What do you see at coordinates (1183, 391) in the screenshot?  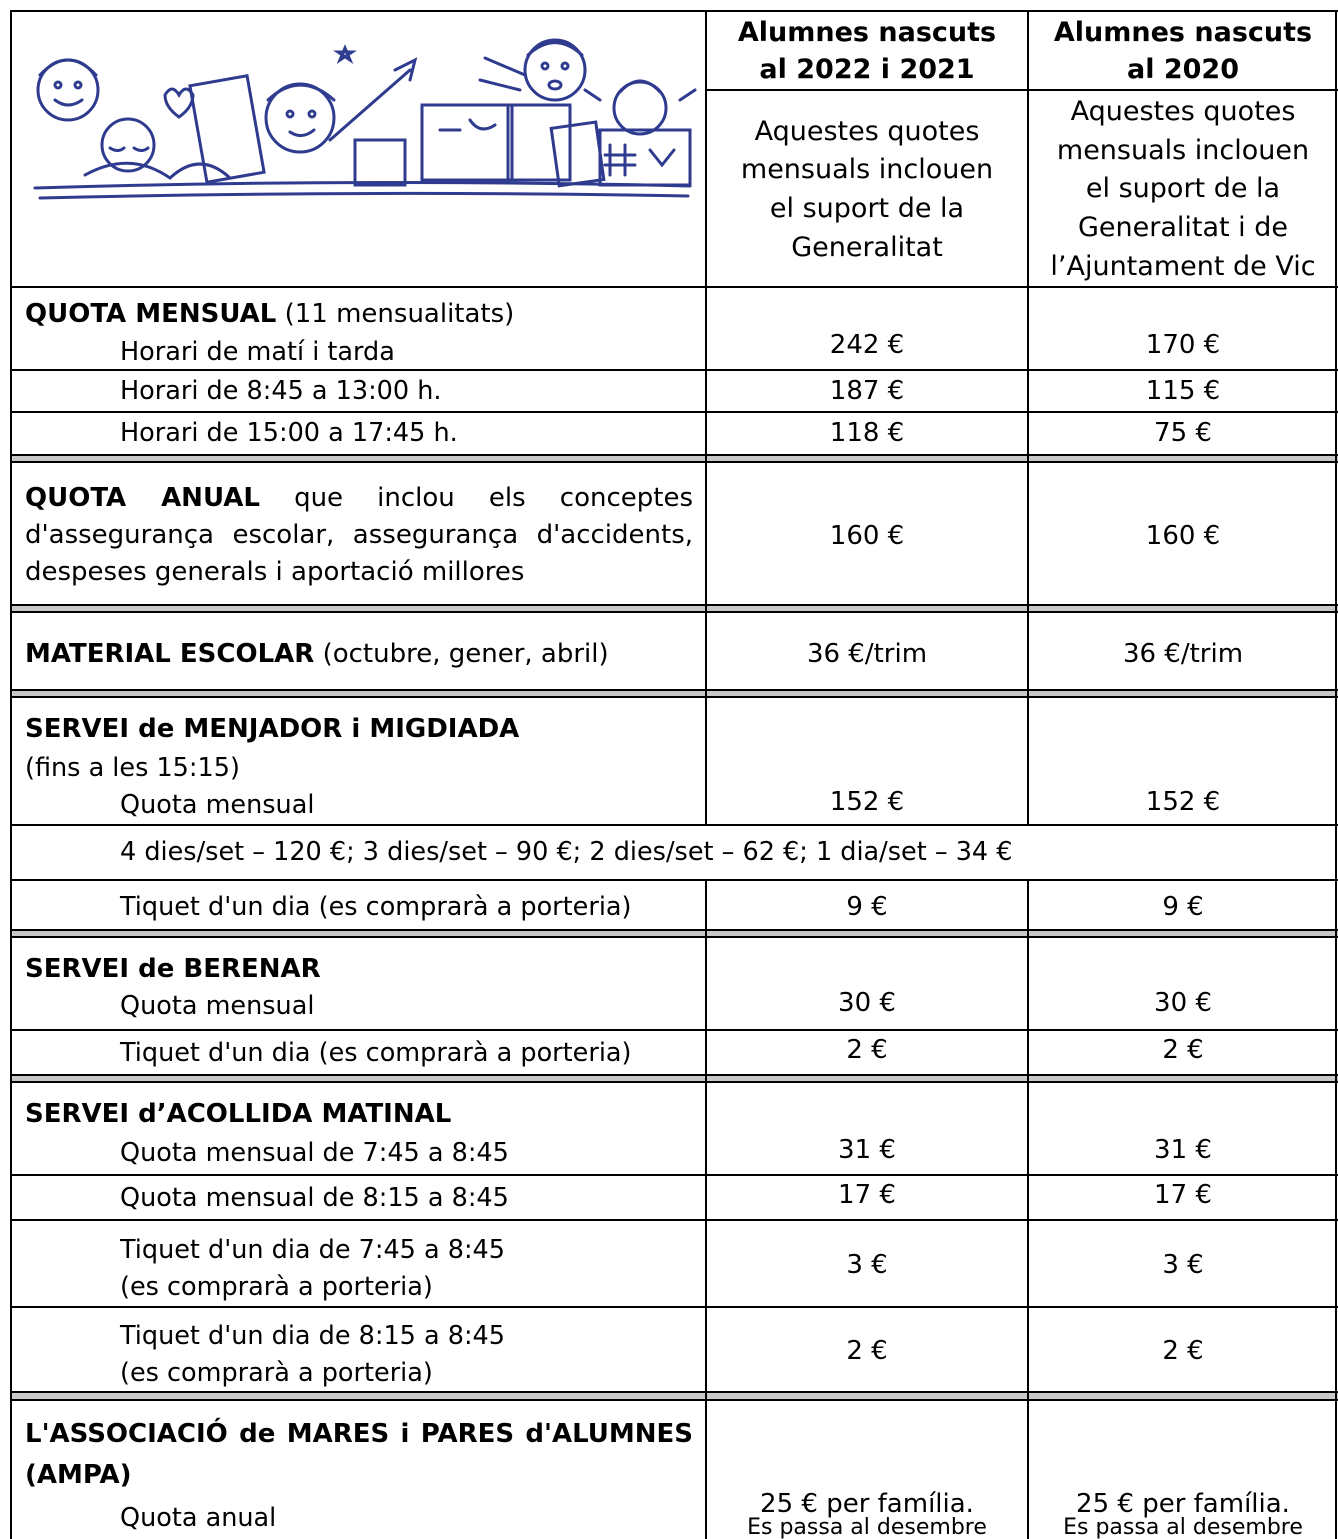 I see `fee: 115 €` at bounding box center [1183, 391].